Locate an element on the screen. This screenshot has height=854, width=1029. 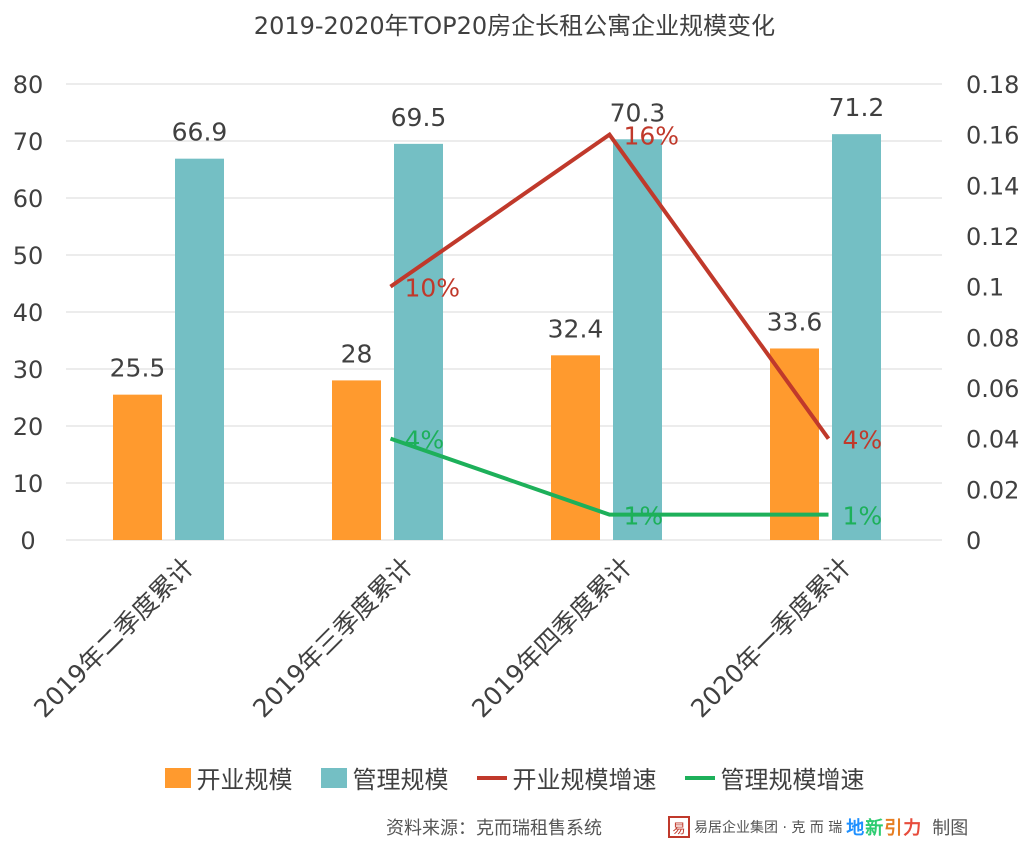
legend-item-manage-growth: 管理规模增速 is located at coordinates (774, 777).